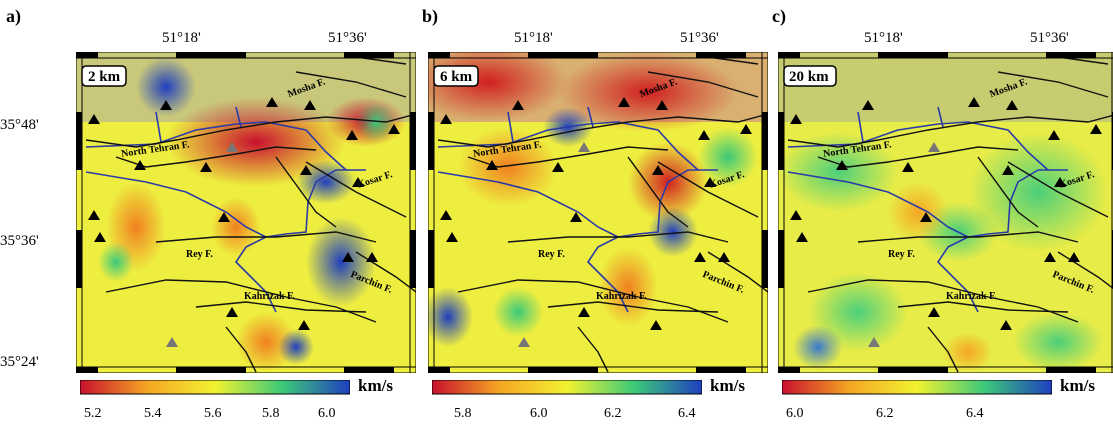 This screenshot has height=428, width=1113. I want to click on depth-badge: 6 km, so click(456, 76).